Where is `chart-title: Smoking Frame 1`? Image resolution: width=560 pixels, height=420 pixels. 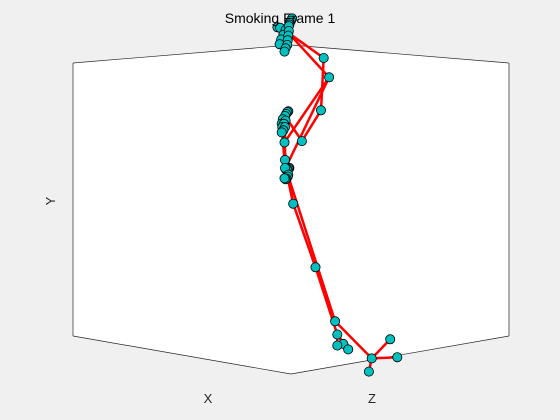 chart-title: Smoking Frame 1 is located at coordinates (280, 18).